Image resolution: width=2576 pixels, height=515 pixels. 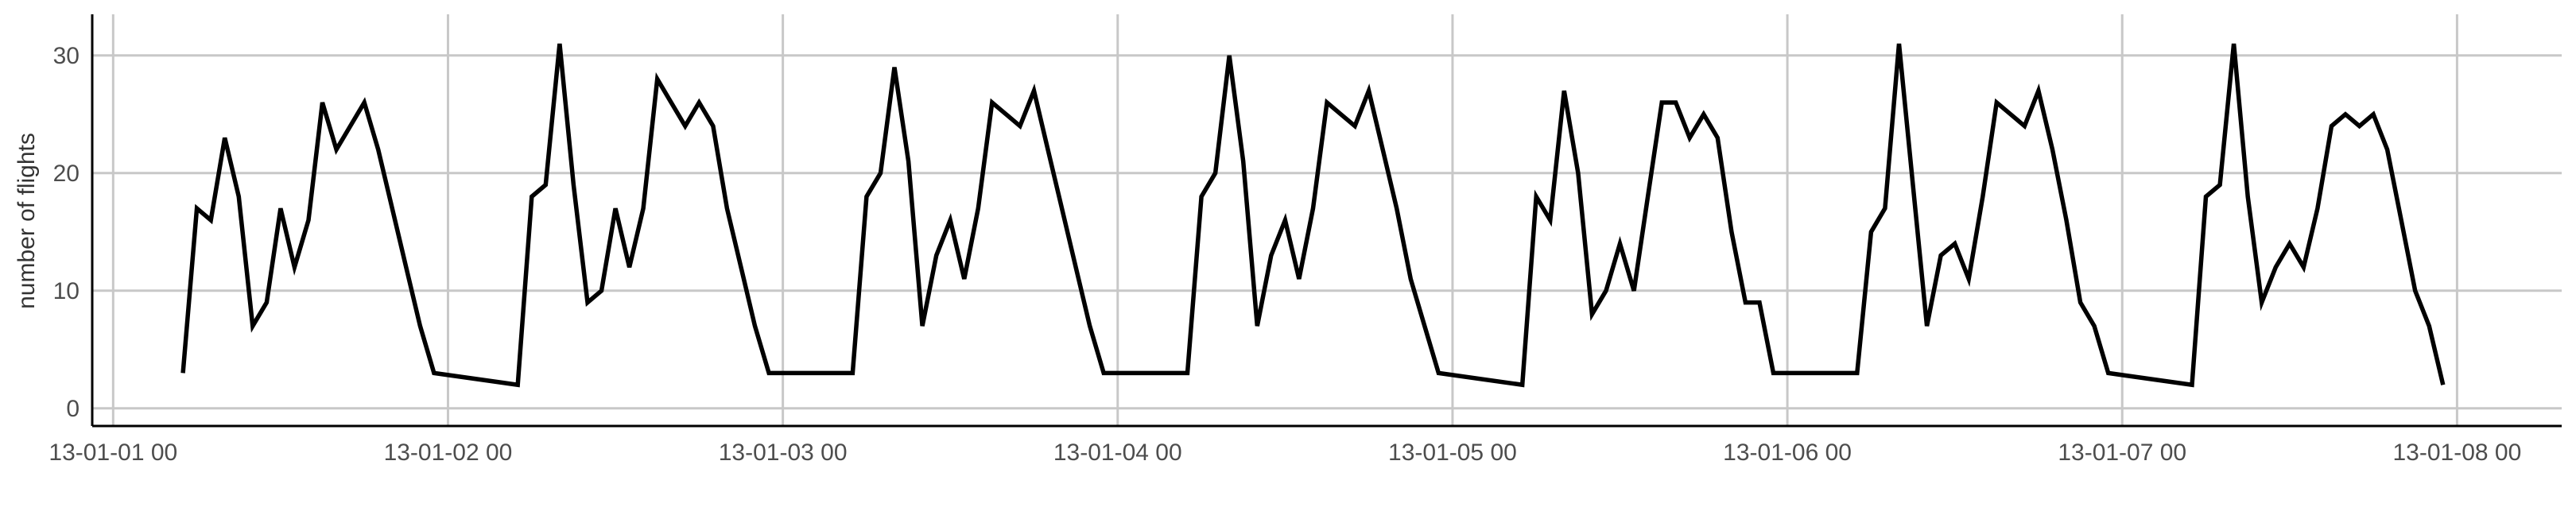 I want to click on y-tick-label: 0, so click(x=73, y=409).